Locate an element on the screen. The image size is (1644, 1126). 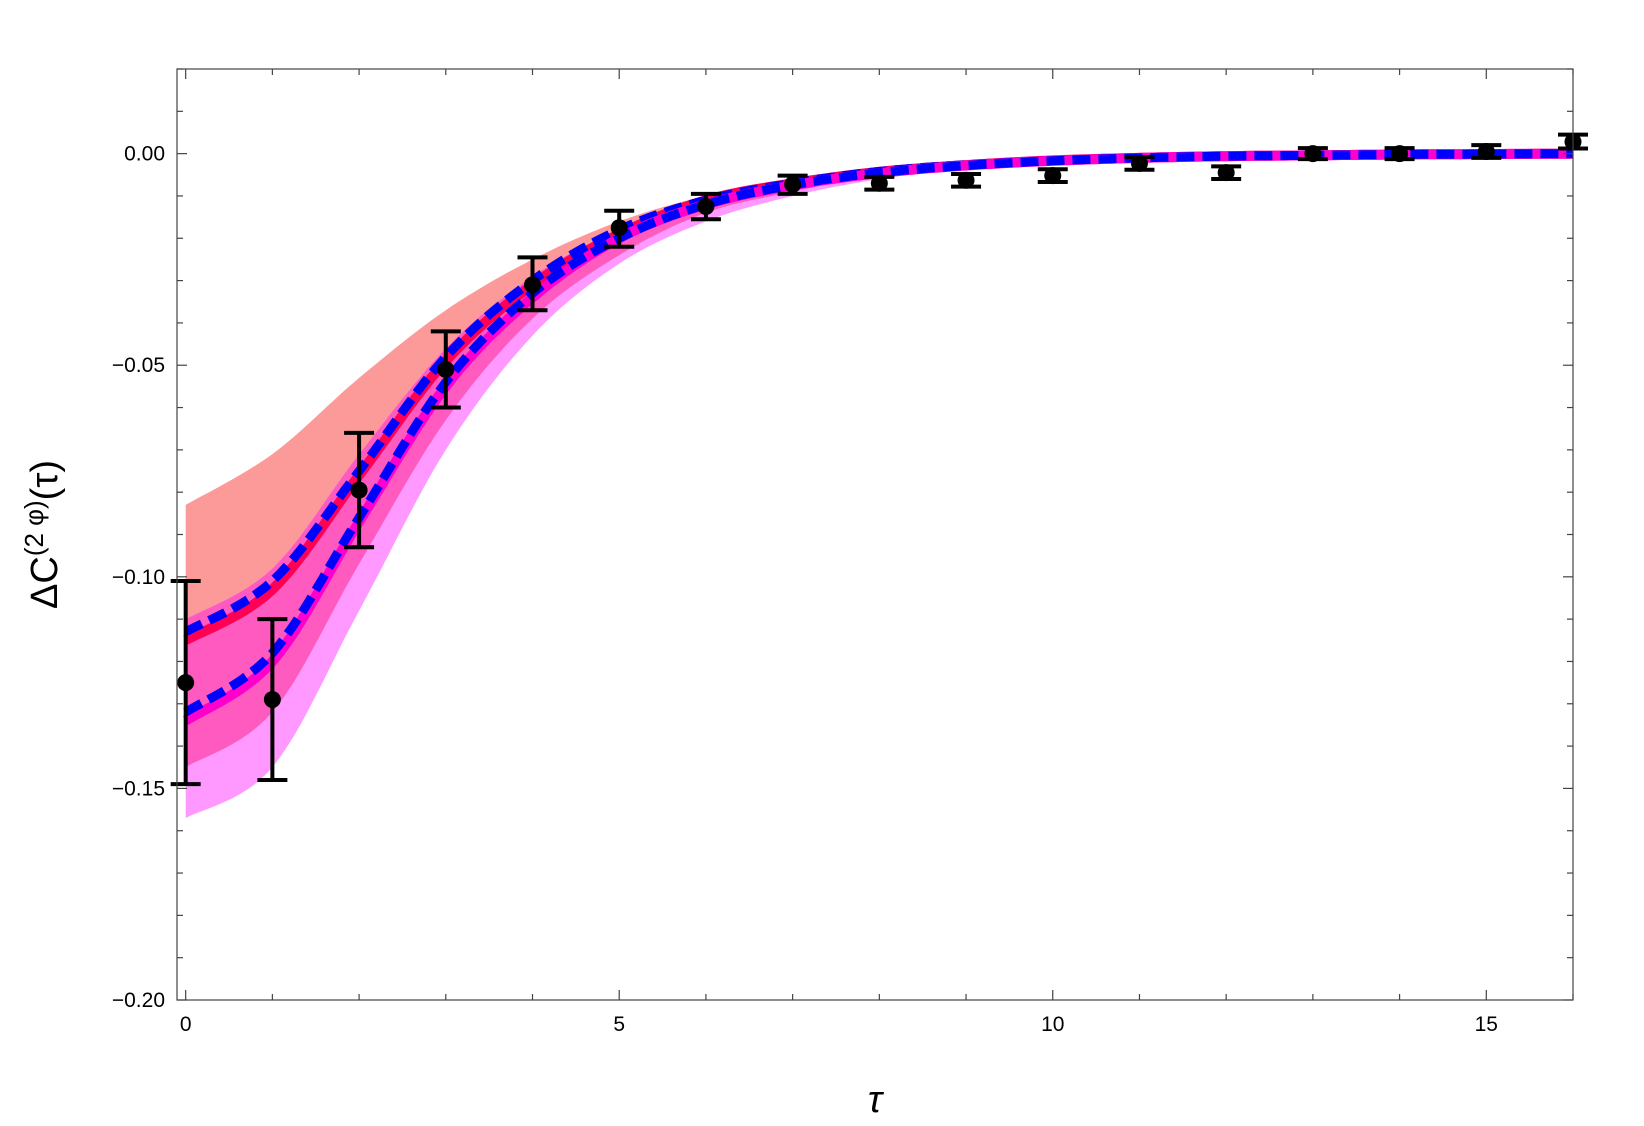
y-label-sup: (2 φ) is located at coordinates (34, 528).